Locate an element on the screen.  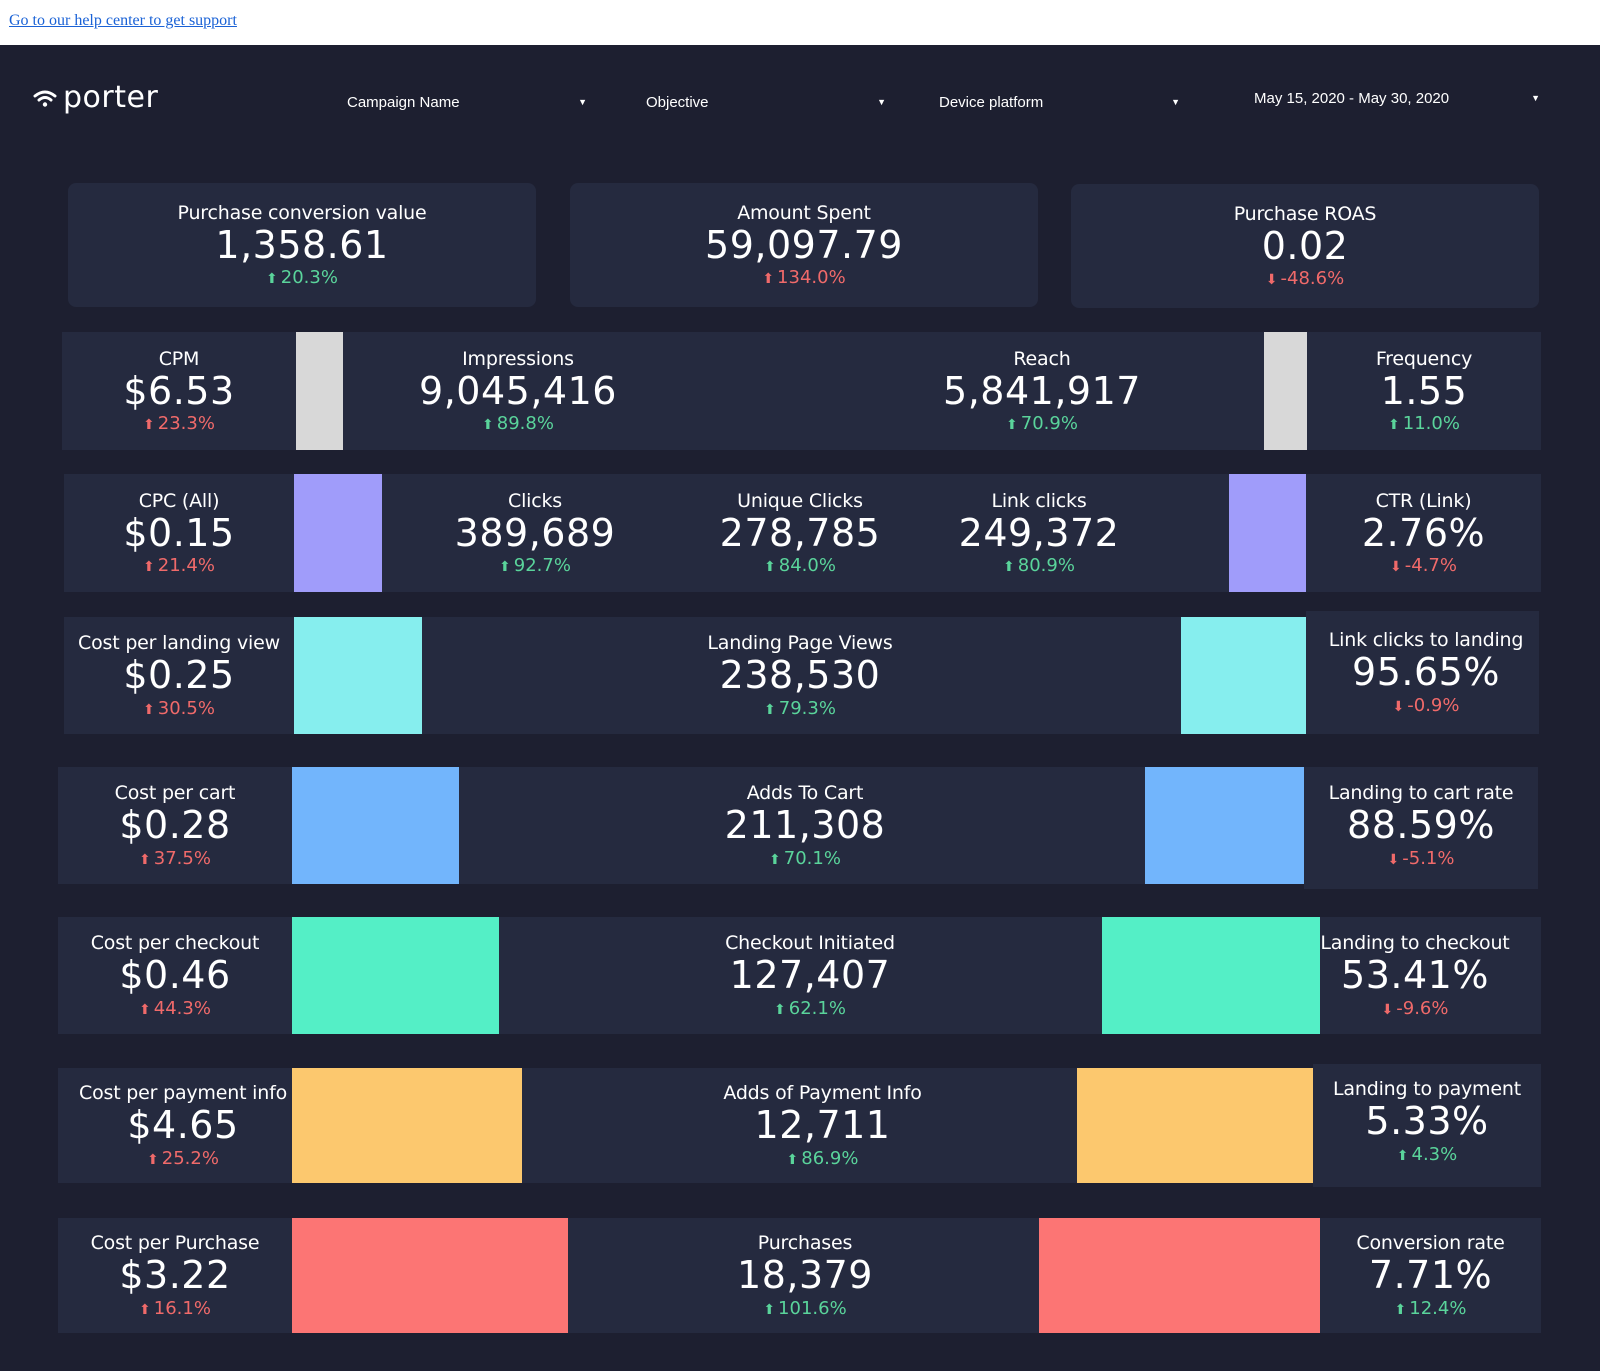
metric-cpm: CPM $6.53 ⬆ 23.3% is located at coordinates (179, 391).